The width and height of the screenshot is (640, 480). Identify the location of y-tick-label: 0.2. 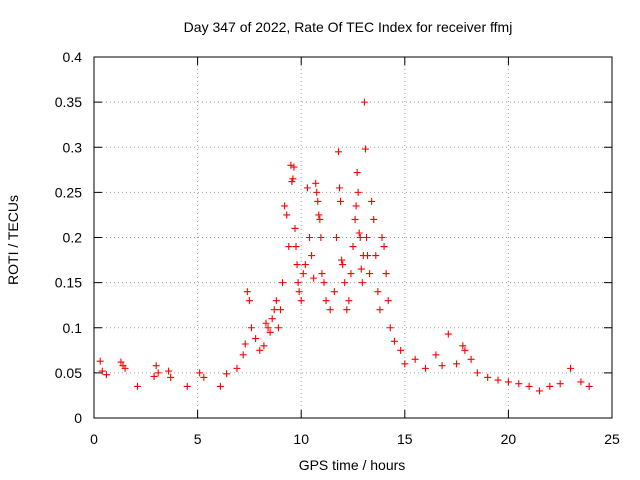
(73, 238).